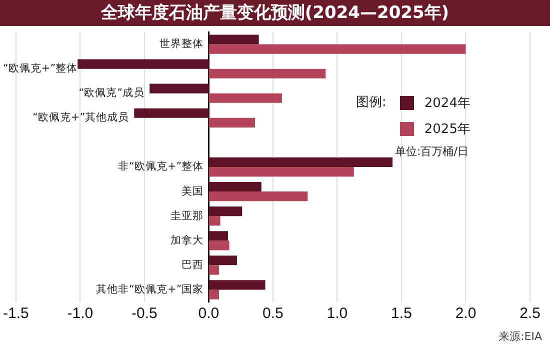 Image resolution: width=550 pixels, height=344 pixels. Describe the element at coordinates (111, 93) in the screenshot. I see `y-tick-label: “欧佩克”成员` at that location.